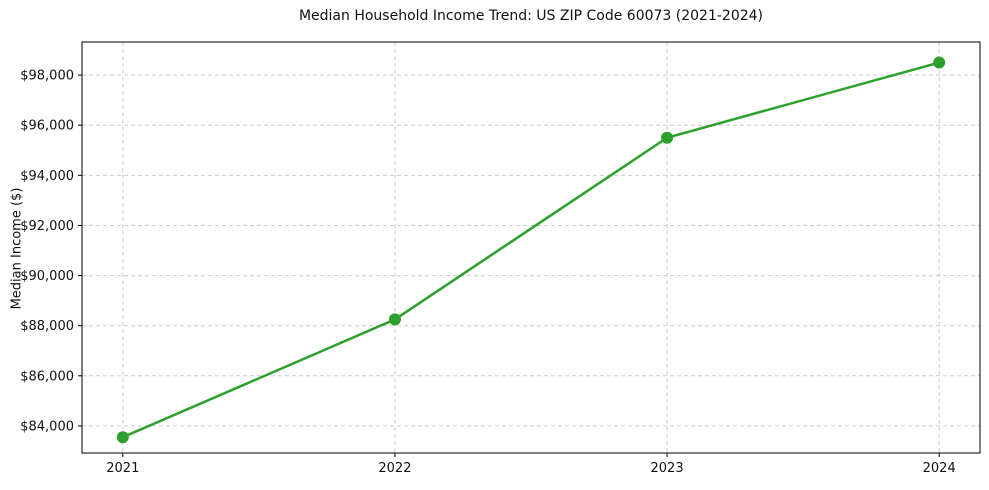  What do you see at coordinates (122, 468) in the screenshot?
I see `x-tick-label: 2021` at bounding box center [122, 468].